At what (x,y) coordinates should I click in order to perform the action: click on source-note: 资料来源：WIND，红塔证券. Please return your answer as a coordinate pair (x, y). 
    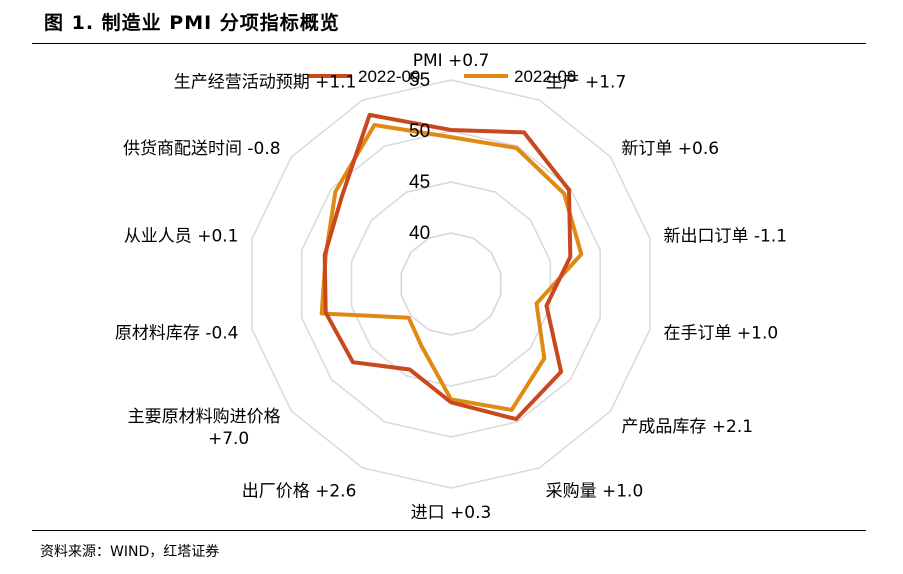
    Looking at the image, I should click on (130, 552).